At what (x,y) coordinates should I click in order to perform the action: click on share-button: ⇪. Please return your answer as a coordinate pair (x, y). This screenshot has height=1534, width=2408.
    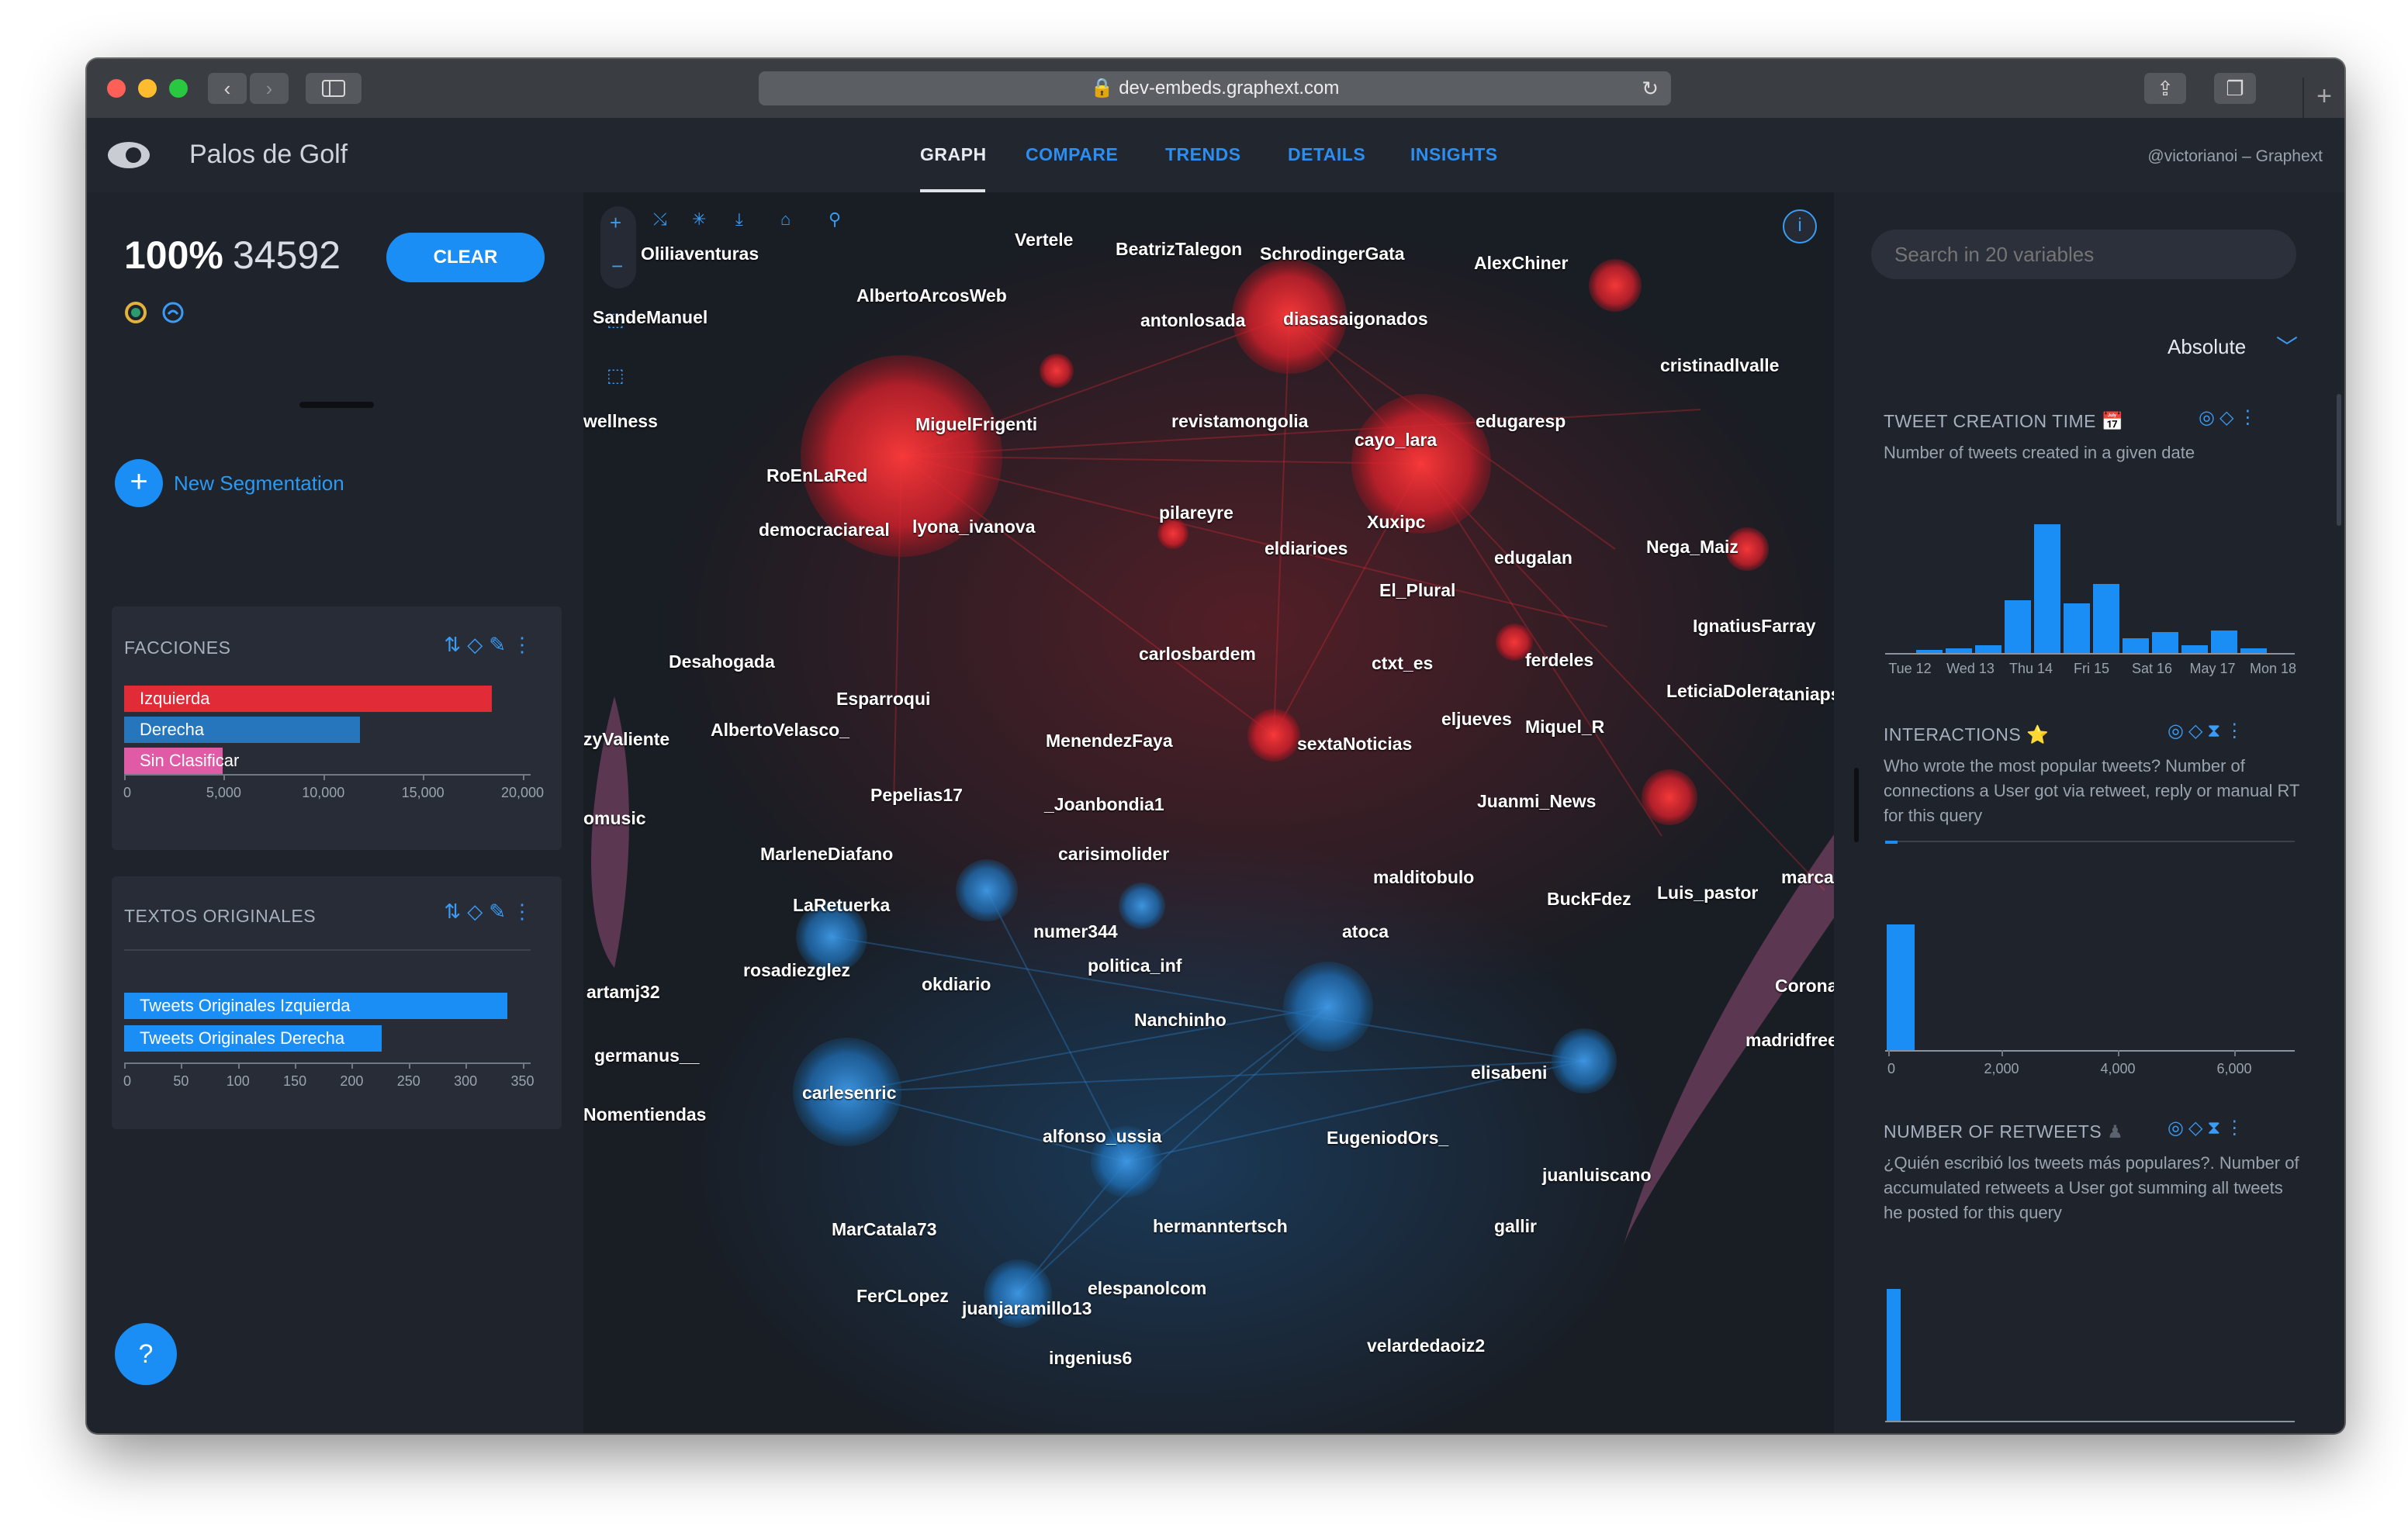
    Looking at the image, I should click on (2165, 88).